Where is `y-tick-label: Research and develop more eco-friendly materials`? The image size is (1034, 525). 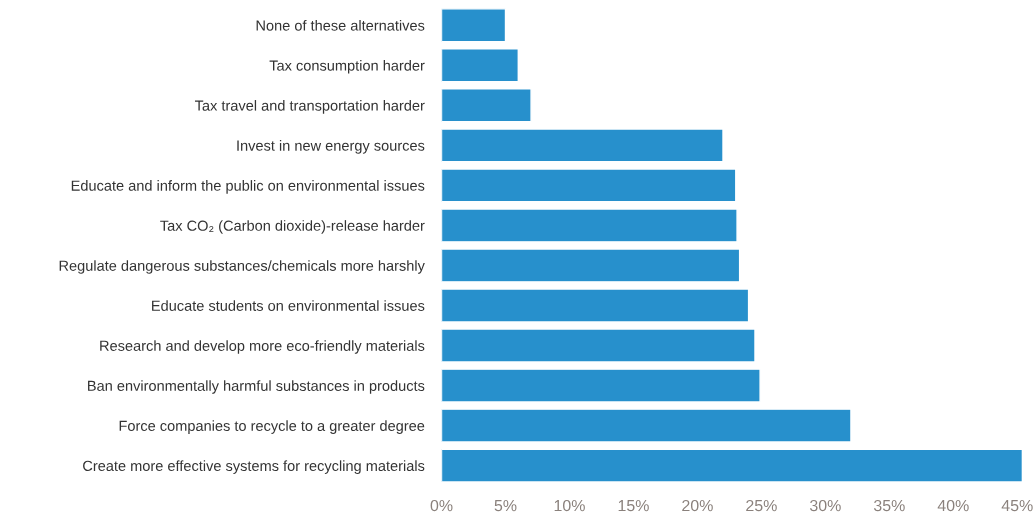
y-tick-label: Research and develop more eco-friendly materials is located at coordinates (262, 347).